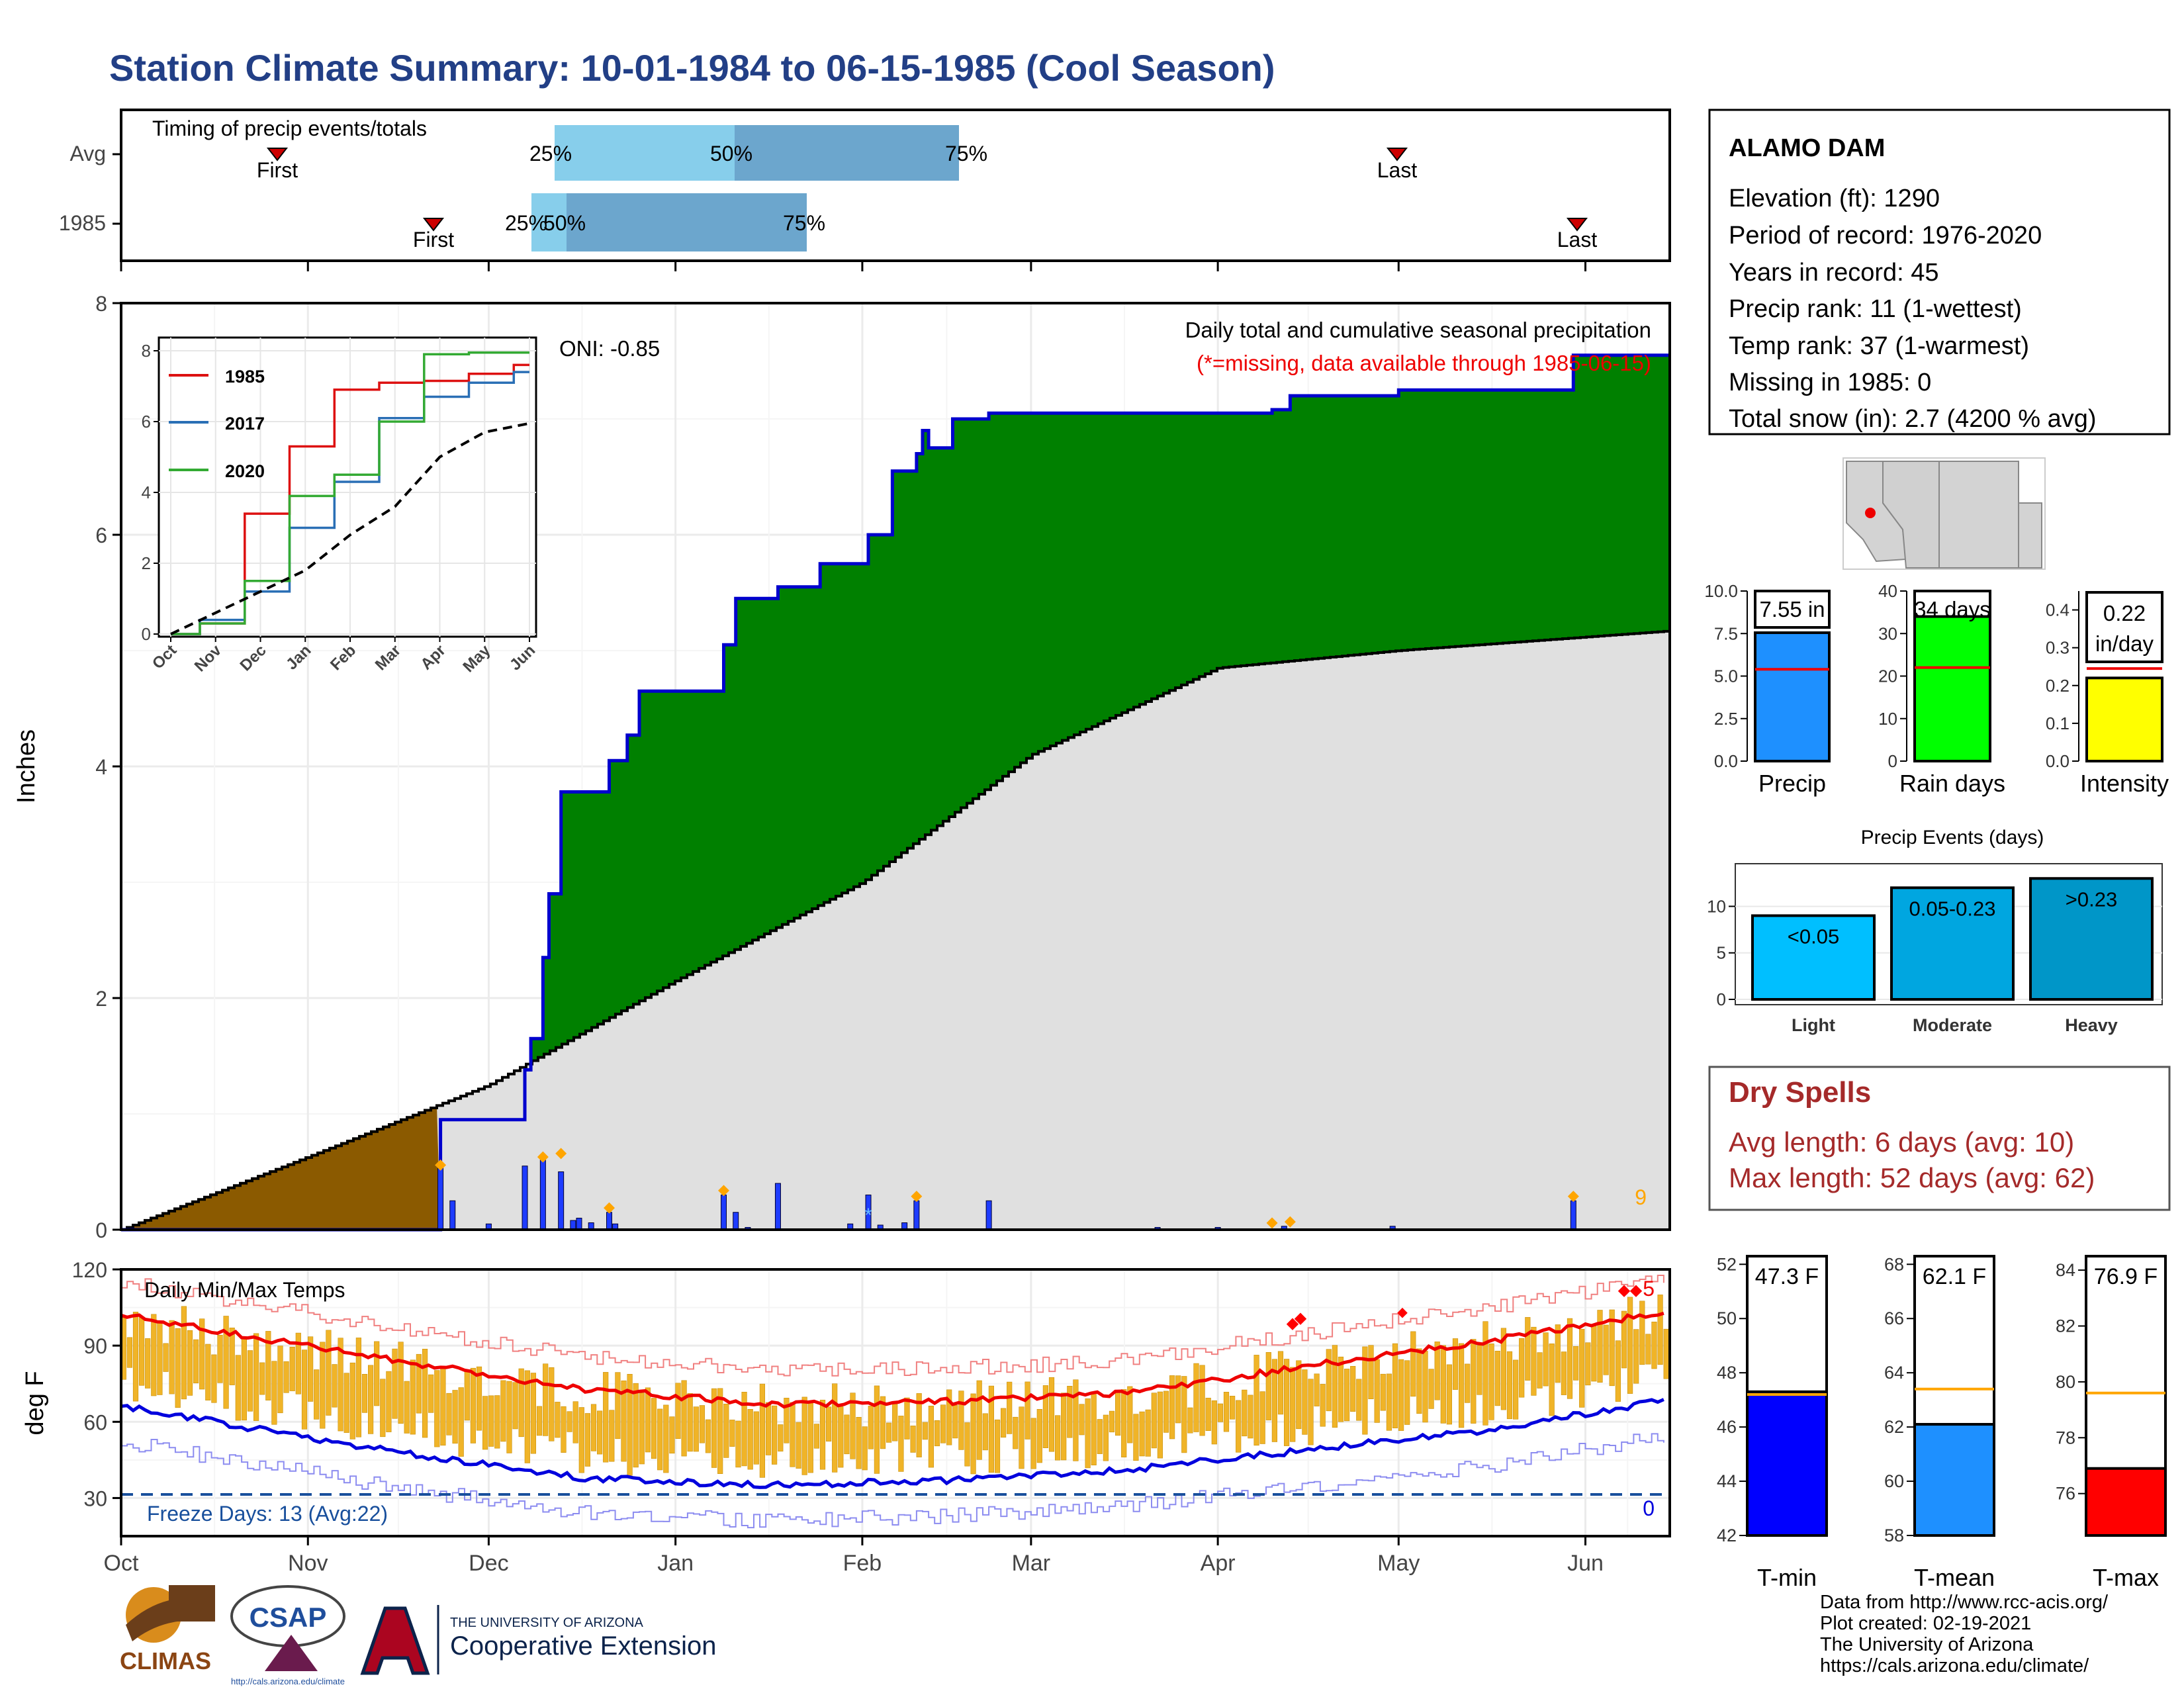  I want to click on month-tick-label: Dec, so click(488, 1563).